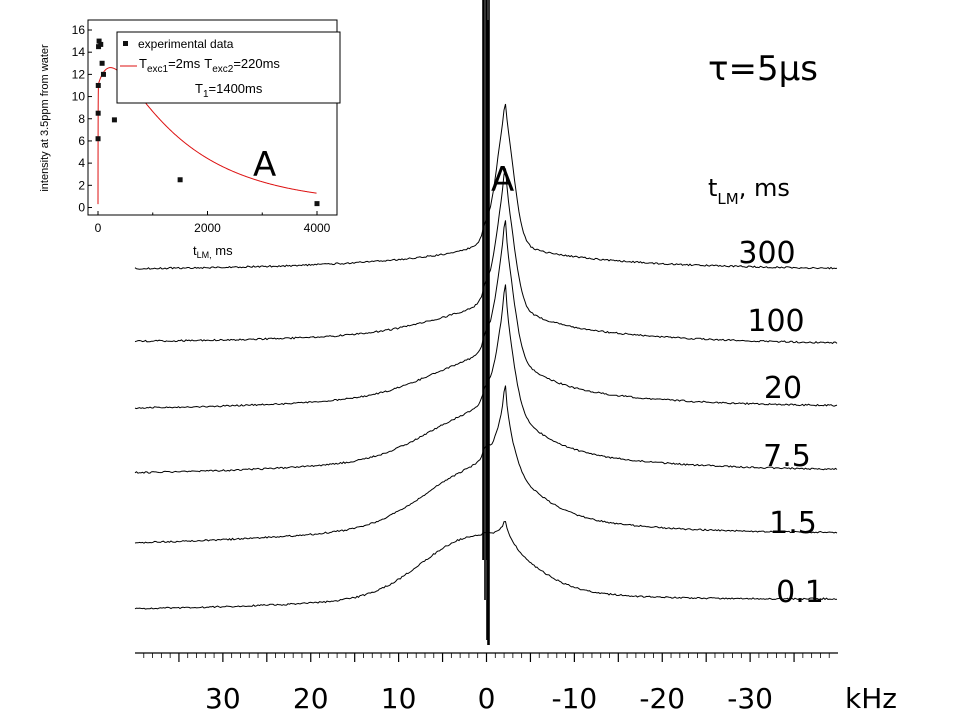 The image size is (960, 720). Describe the element at coordinates (780, 423) in the screenshot. I see `series-labels: 300 100 20 7.5 1.5 0.1` at that location.